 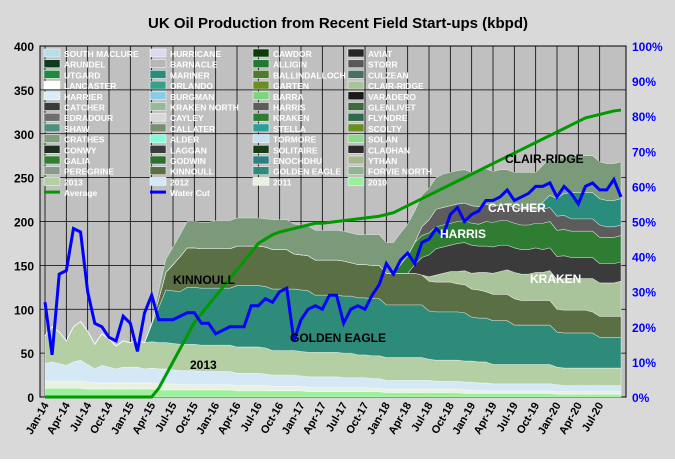 What do you see at coordinates (644, 328) in the screenshot?
I see `y2-tick-label: 20%` at bounding box center [644, 328].